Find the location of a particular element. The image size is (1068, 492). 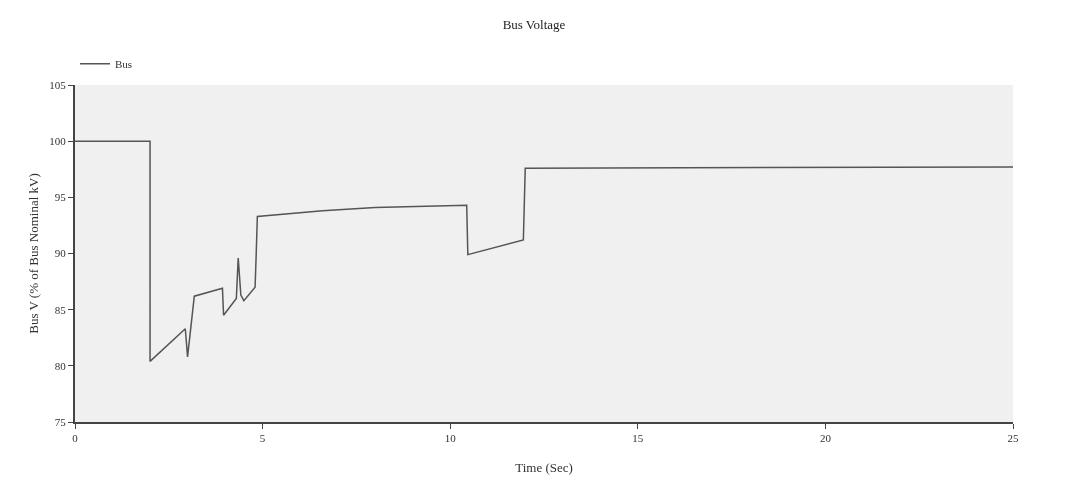

x-tick-label: 25 is located at coordinates (1013, 438).